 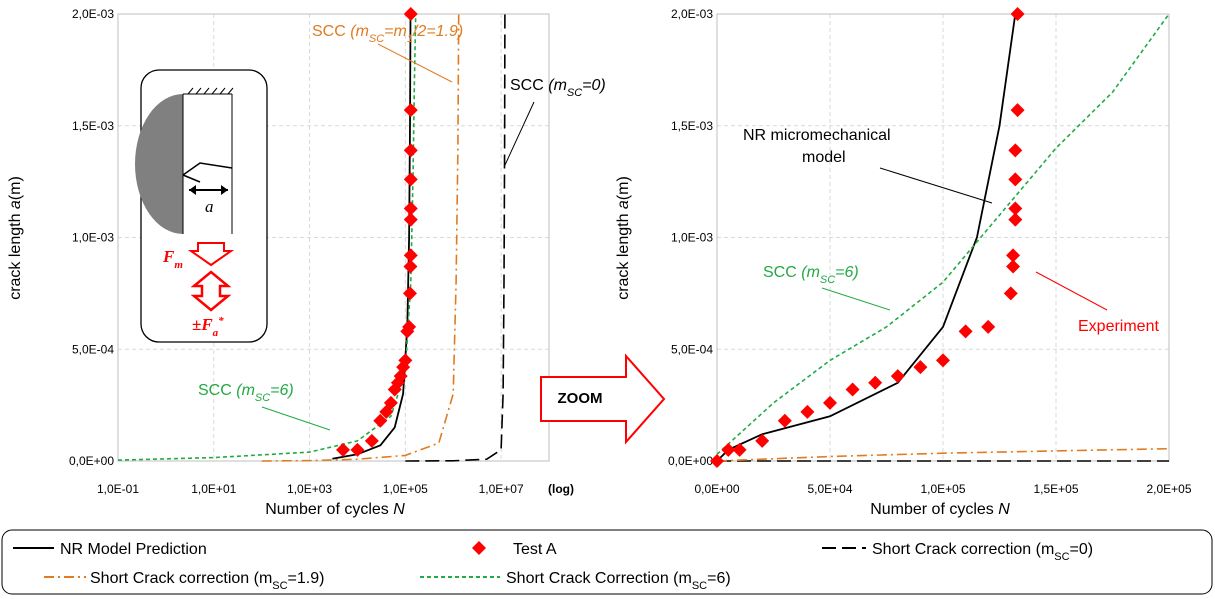 I want to click on left-x-tick-label: 1,0E+03, so click(x=309, y=489).